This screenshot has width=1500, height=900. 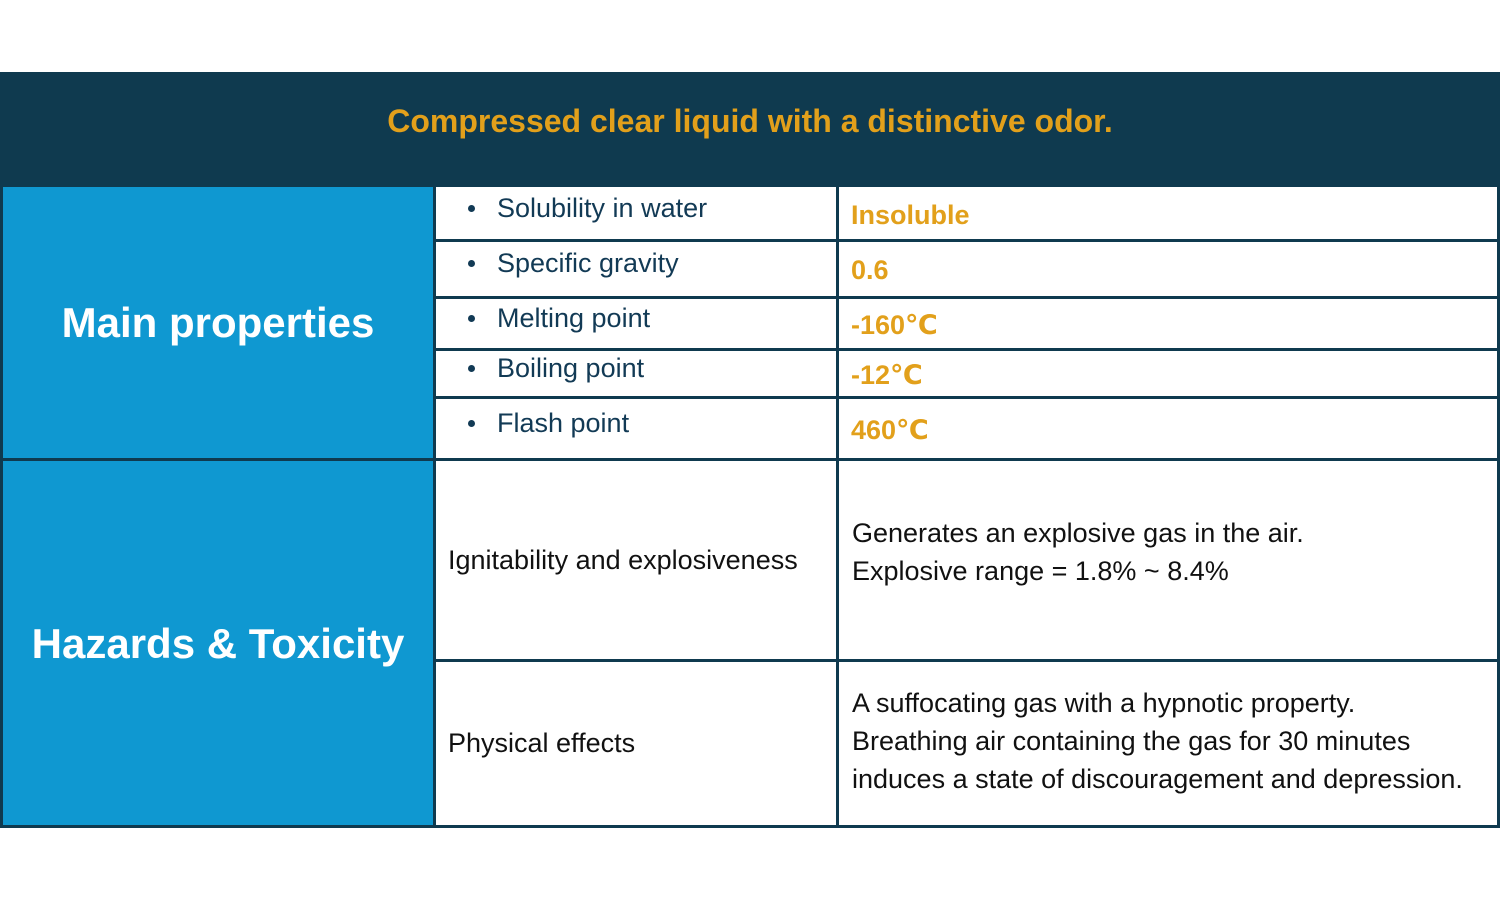 I want to click on table-row: Melting point -160℃, so click(x=751, y=323).